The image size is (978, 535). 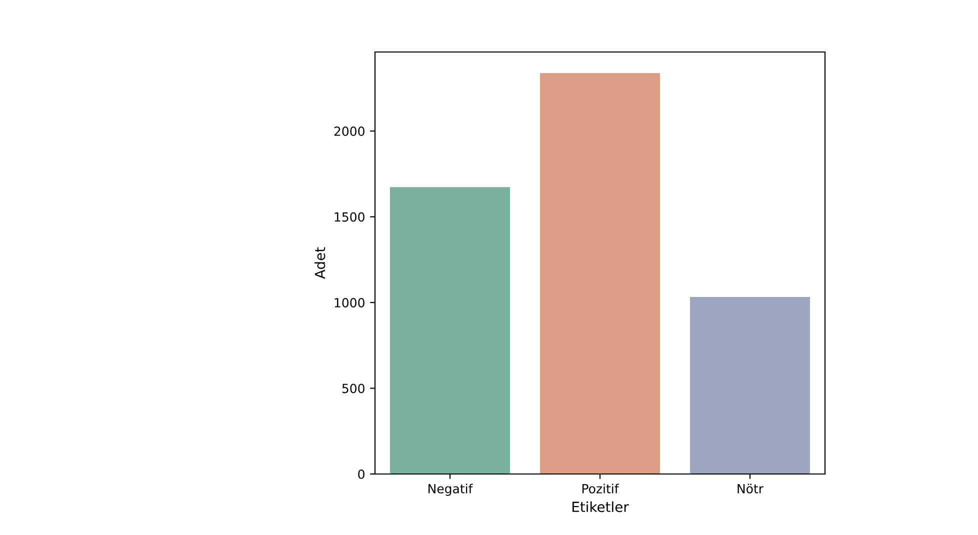 I want to click on y-tick-label: 0, so click(x=361, y=474).